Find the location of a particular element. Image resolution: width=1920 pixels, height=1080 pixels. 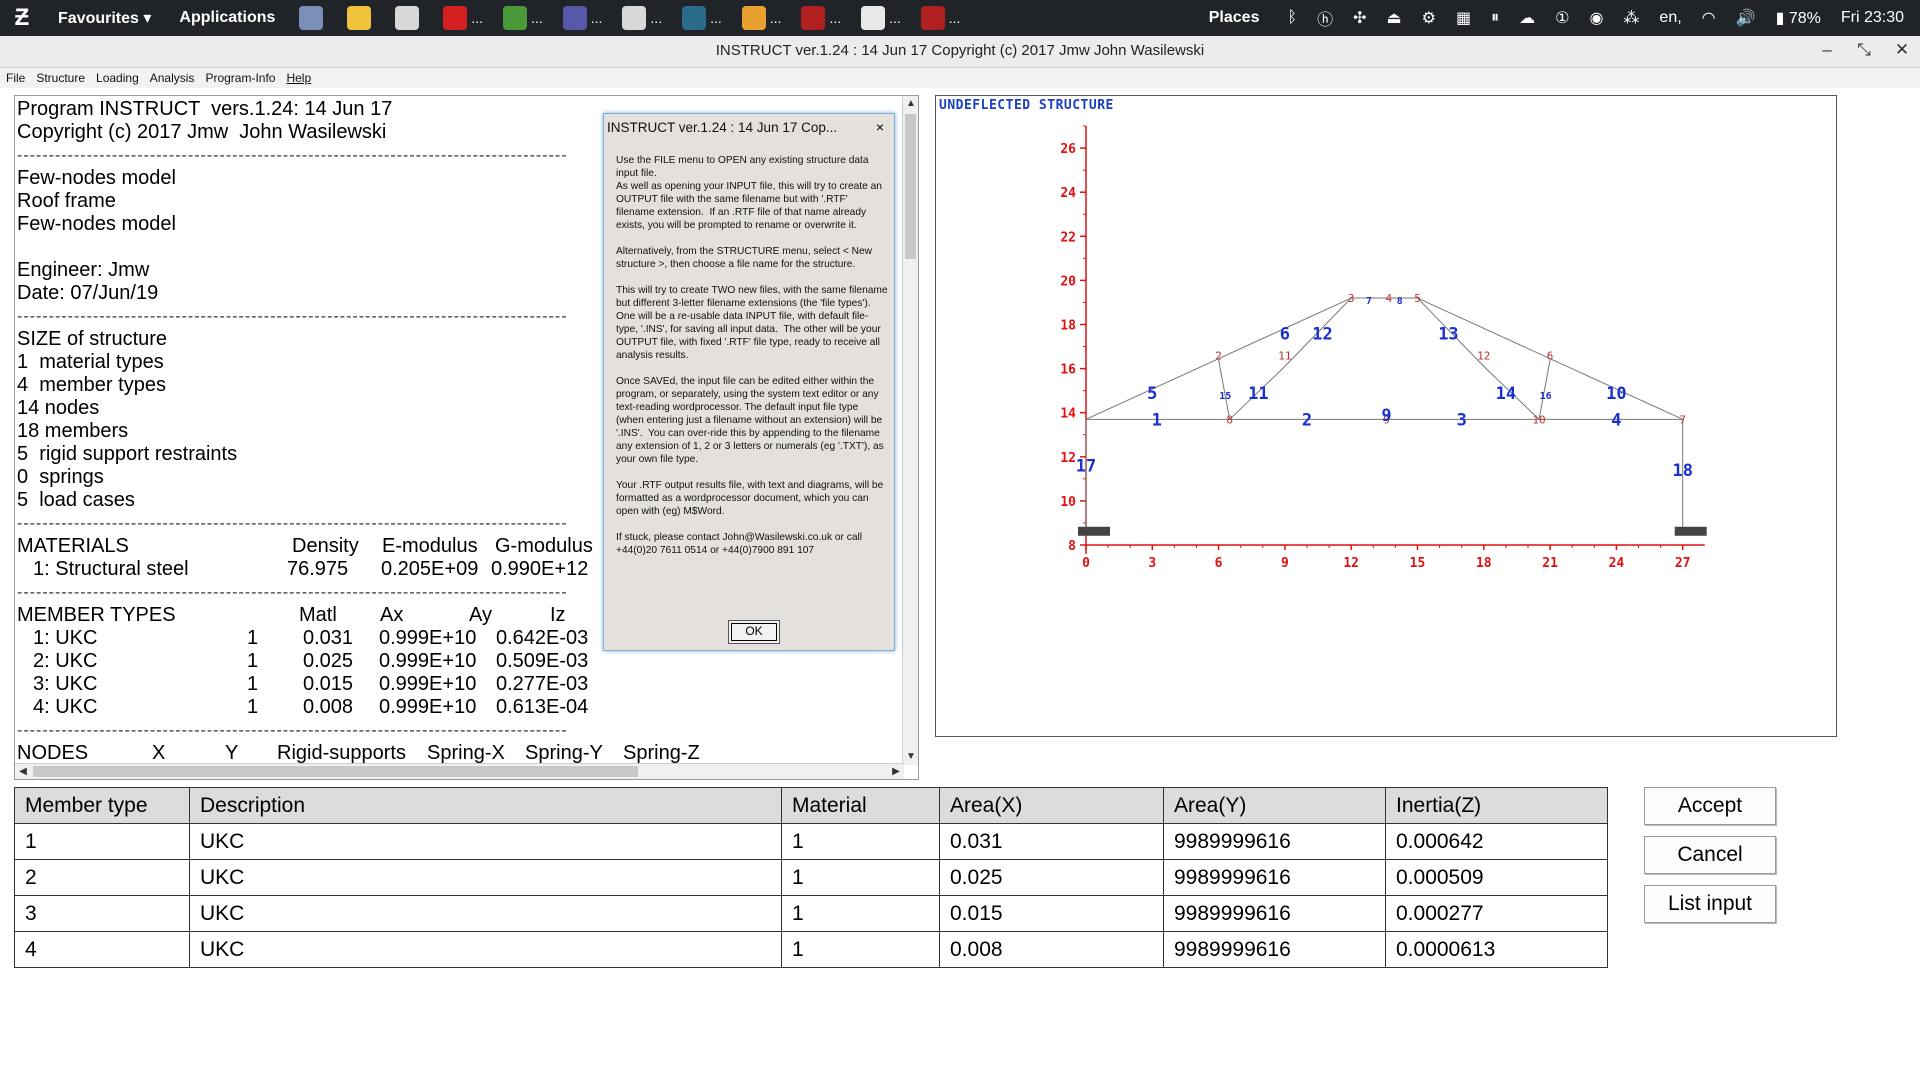

favourites-menu: Favourites ▾ is located at coordinates (105, 18).